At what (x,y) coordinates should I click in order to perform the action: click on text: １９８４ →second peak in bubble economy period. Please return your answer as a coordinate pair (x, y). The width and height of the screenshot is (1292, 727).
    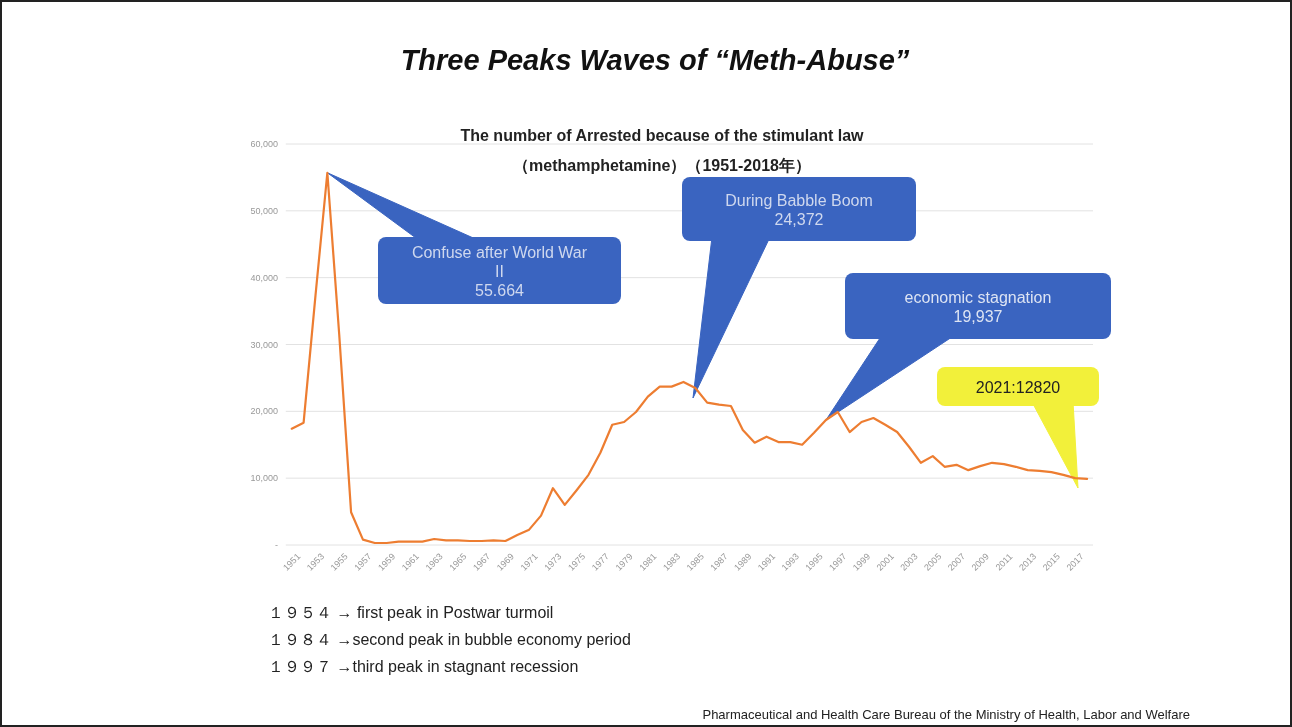
    Looking at the image, I should click on (449, 639).